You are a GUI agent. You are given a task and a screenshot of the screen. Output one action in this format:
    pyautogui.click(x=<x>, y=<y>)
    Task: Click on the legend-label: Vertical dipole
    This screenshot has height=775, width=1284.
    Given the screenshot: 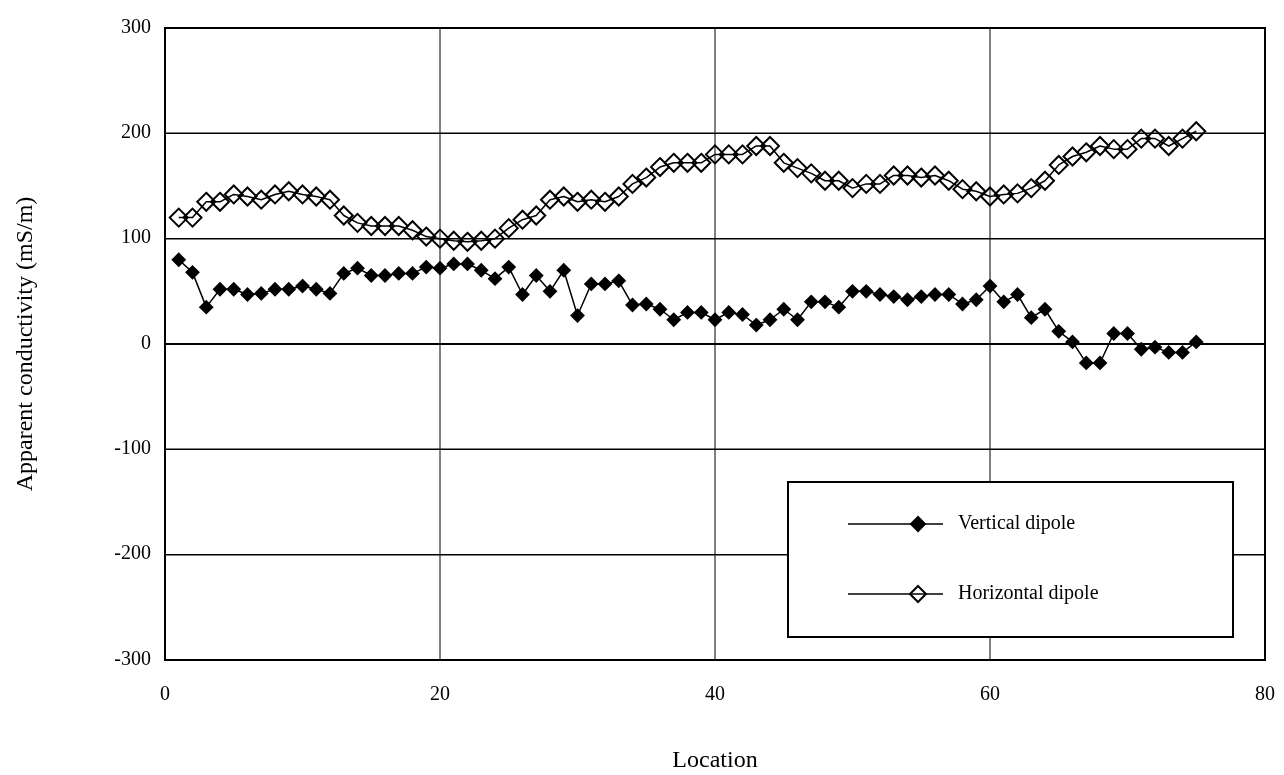 What is the action you would take?
    pyautogui.click(x=1017, y=522)
    